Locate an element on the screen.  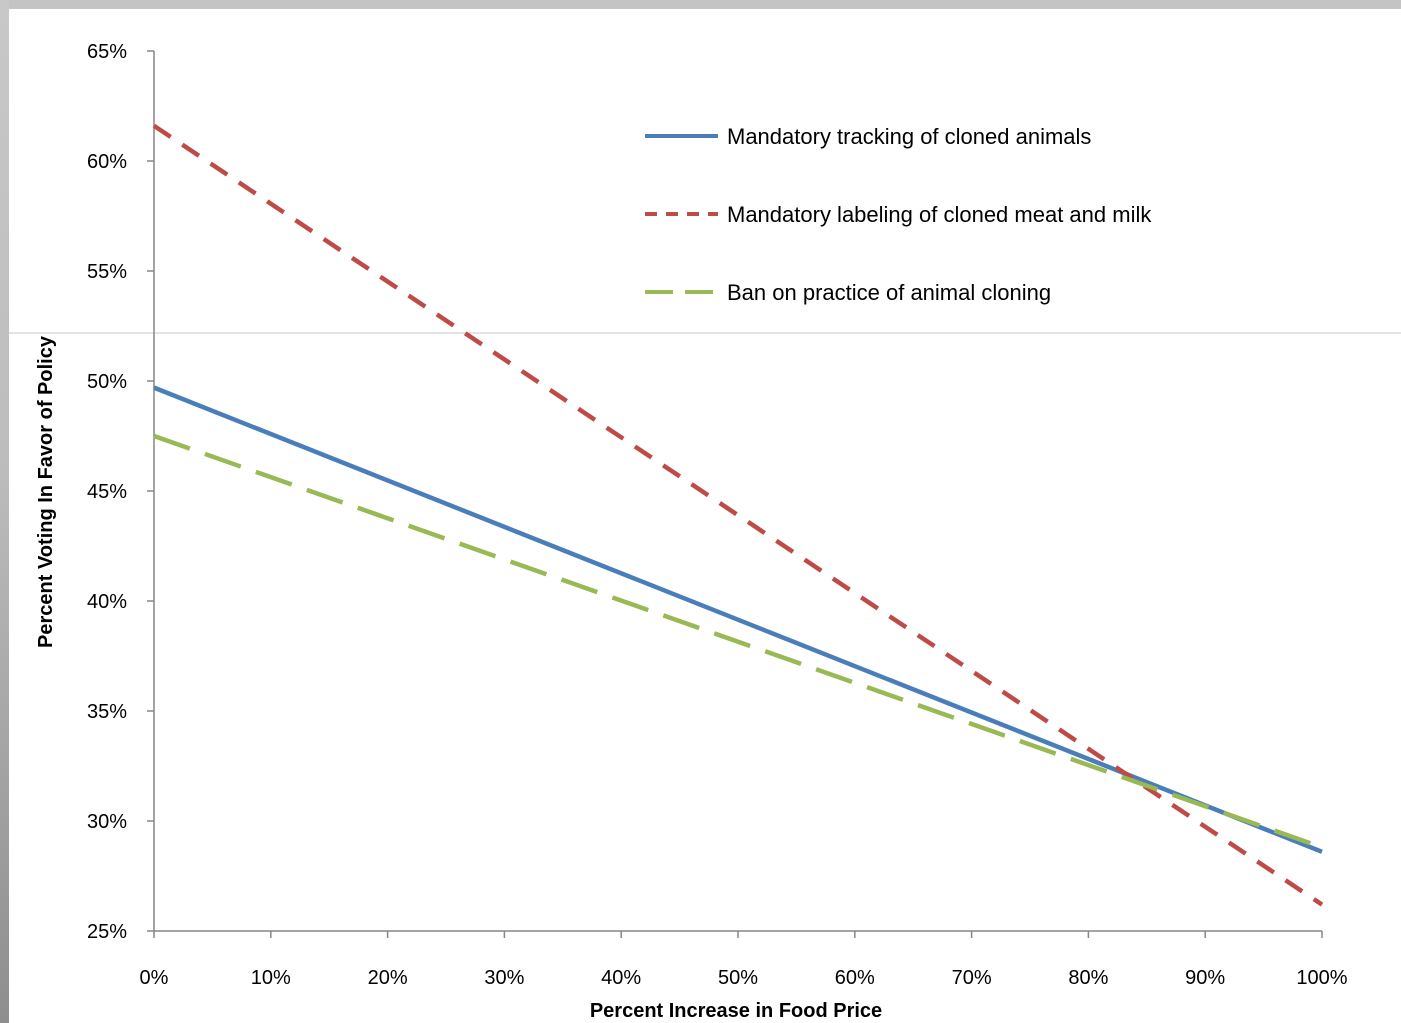
y-tick-label: 25% is located at coordinates (107, 932).